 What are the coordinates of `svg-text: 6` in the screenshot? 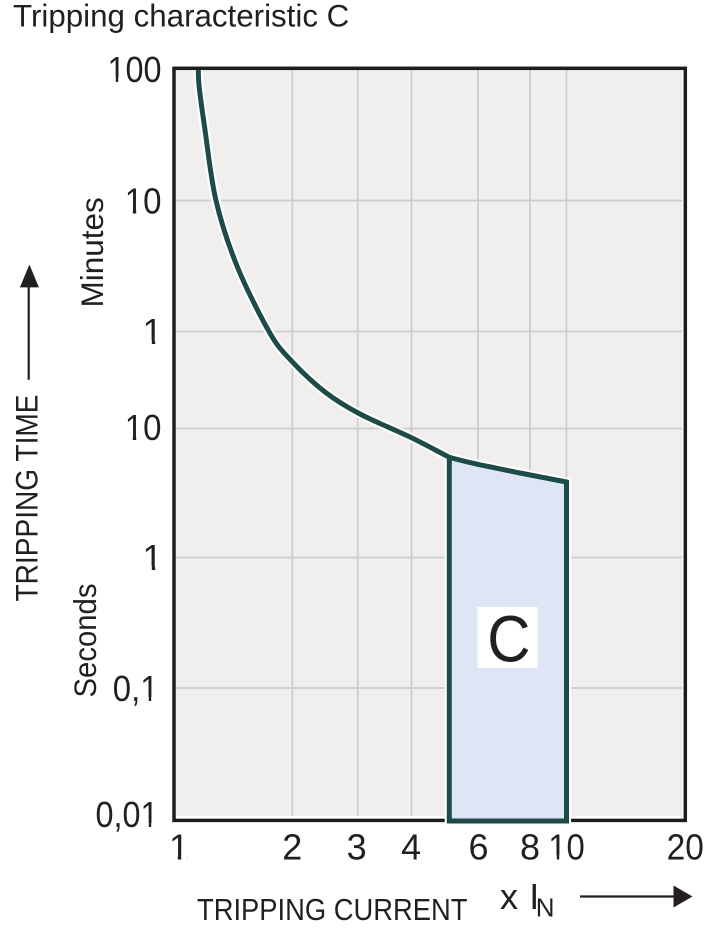 It's located at (478, 847).